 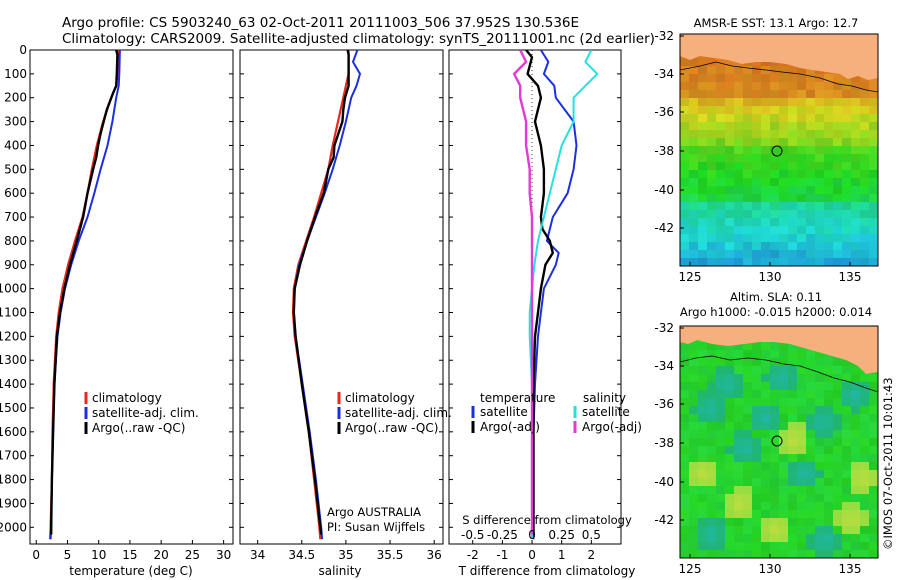 What do you see at coordinates (320, 295) in the screenshot?
I see `series-line` at bounding box center [320, 295].